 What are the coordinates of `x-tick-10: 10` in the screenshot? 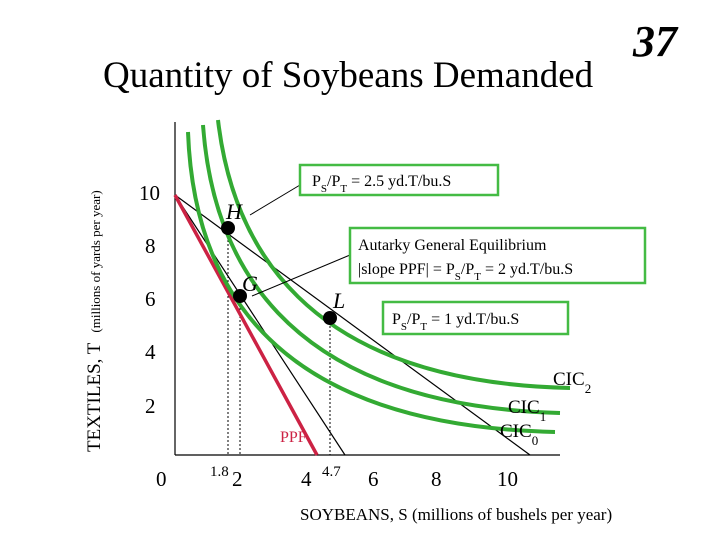 It's located at (507, 479).